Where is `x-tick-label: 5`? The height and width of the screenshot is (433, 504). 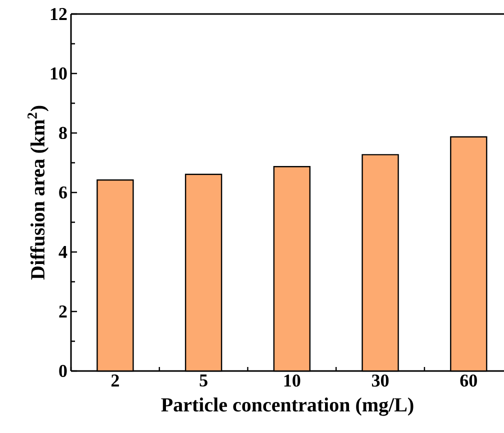 x-tick-label: 5 is located at coordinates (204, 380).